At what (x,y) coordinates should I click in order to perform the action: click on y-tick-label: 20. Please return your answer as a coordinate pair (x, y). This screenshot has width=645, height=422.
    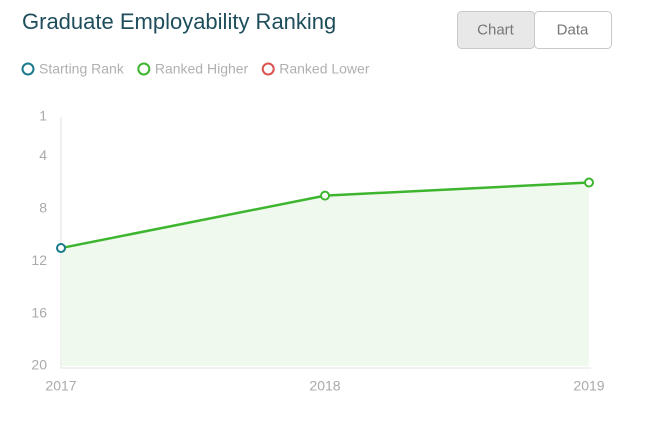
    Looking at the image, I should click on (39, 365).